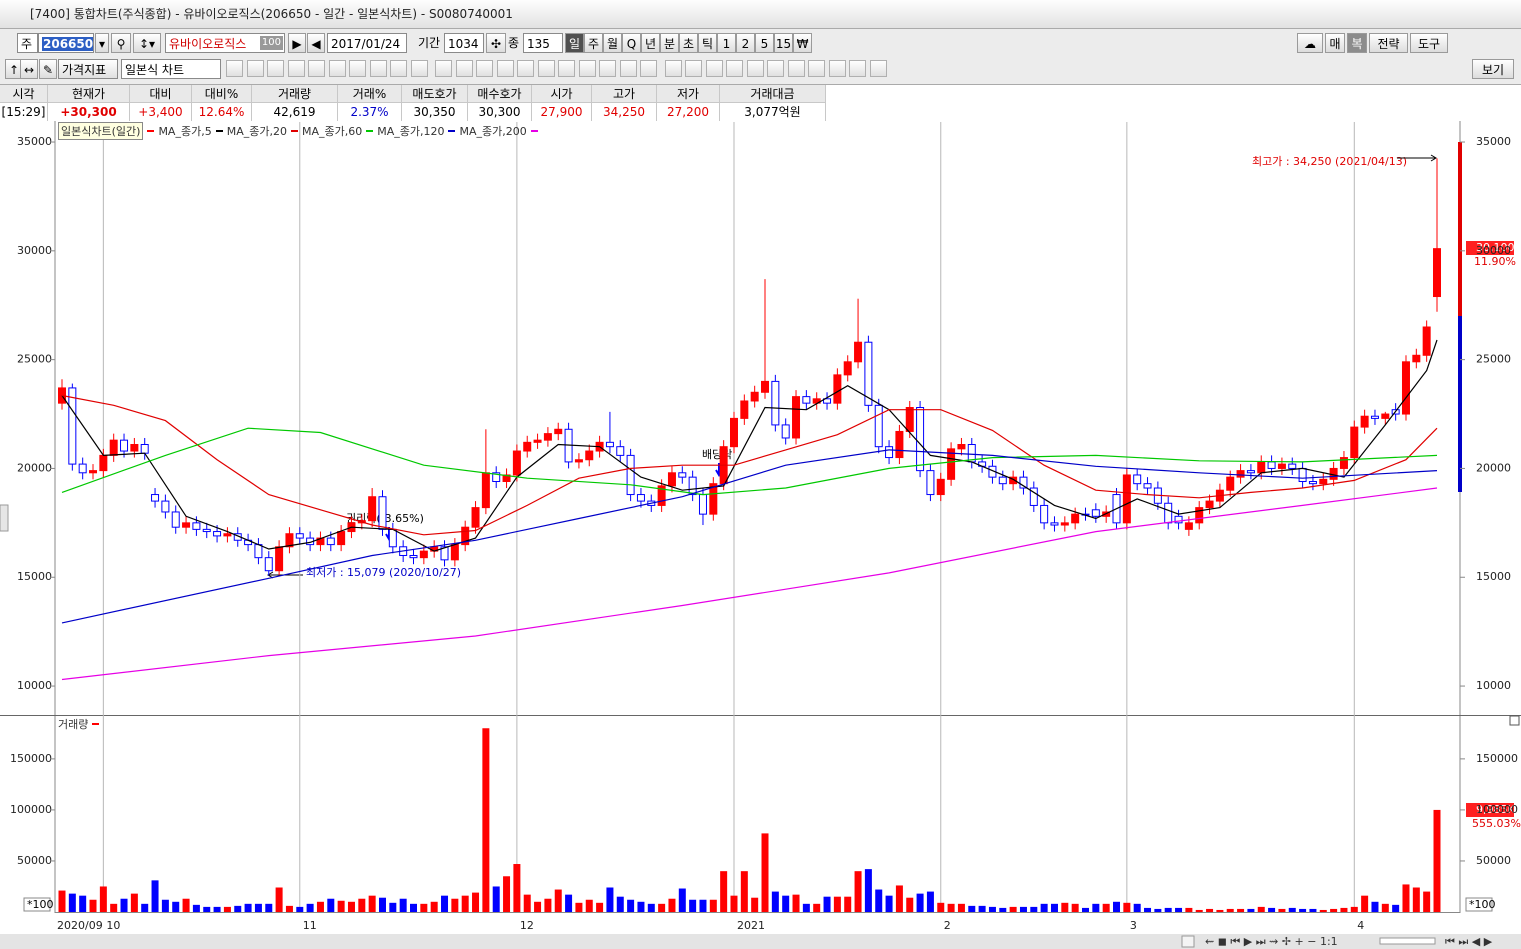 The image size is (1521, 949). Describe the element at coordinates (1514, 720) in the screenshot. I see `close-panel` at that location.